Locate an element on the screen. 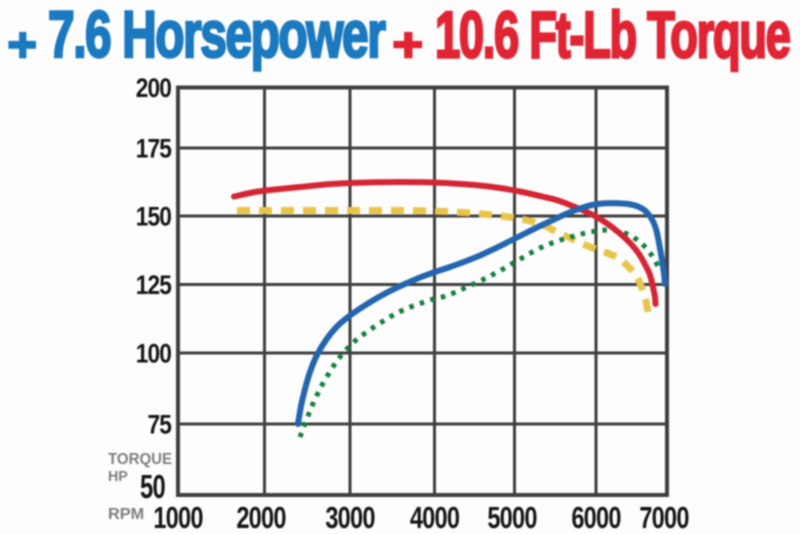  svg-text: 7000 is located at coordinates (664, 517).